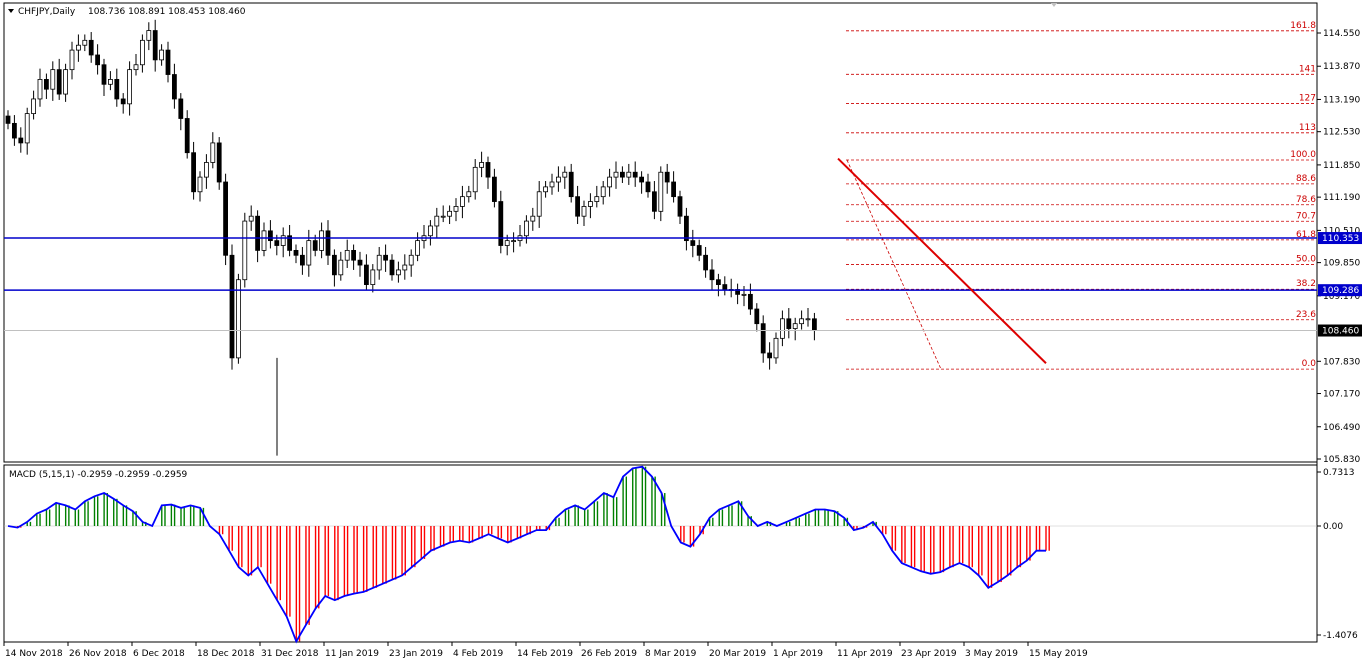 This screenshot has height=665, width=1366. What do you see at coordinates (167, 12) in the screenshot?
I see `ohlc-readout: 108.736 108.891 108.453 108.460` at bounding box center [167, 12].